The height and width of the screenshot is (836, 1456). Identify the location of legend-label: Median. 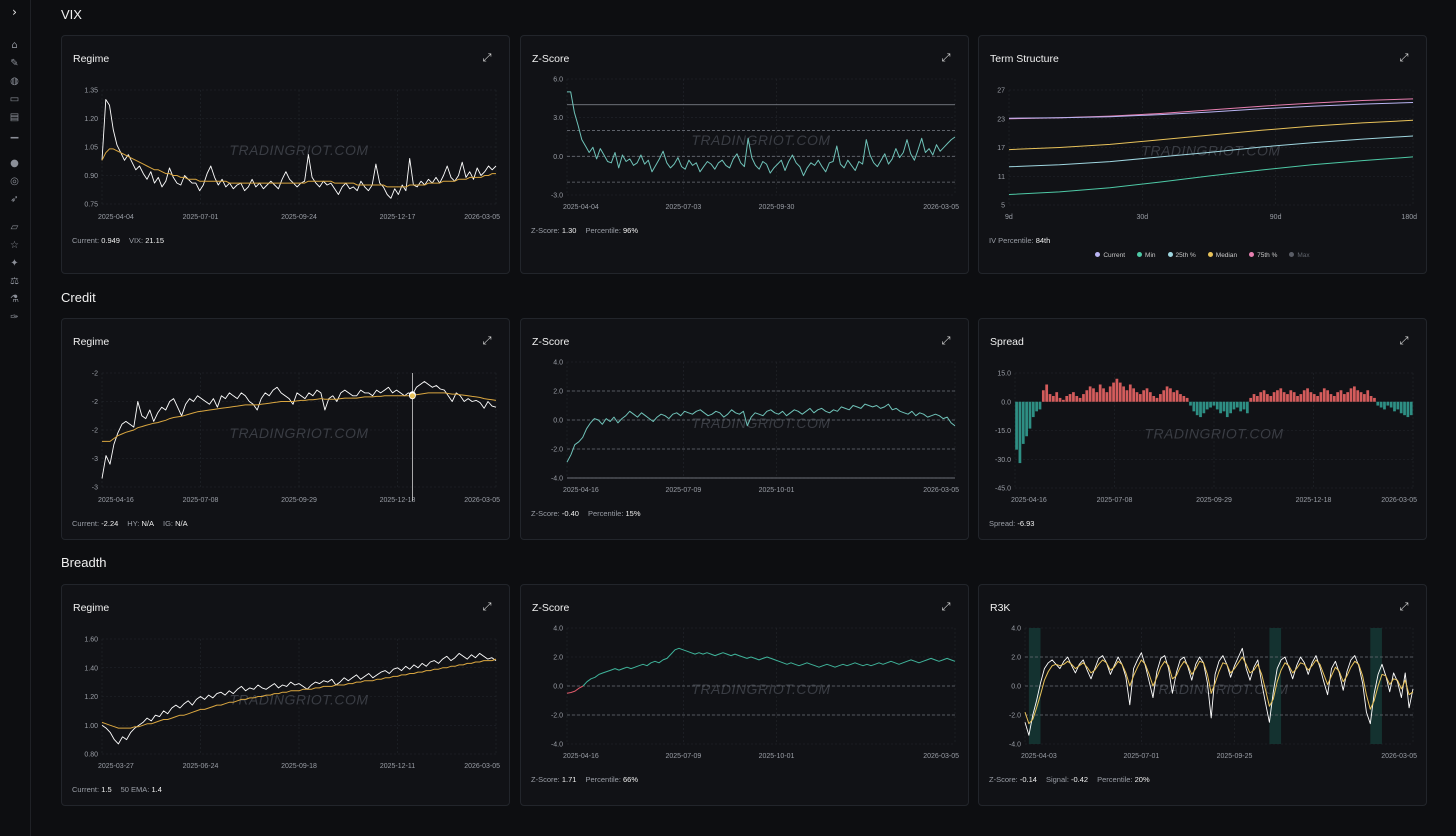
(1226, 255).